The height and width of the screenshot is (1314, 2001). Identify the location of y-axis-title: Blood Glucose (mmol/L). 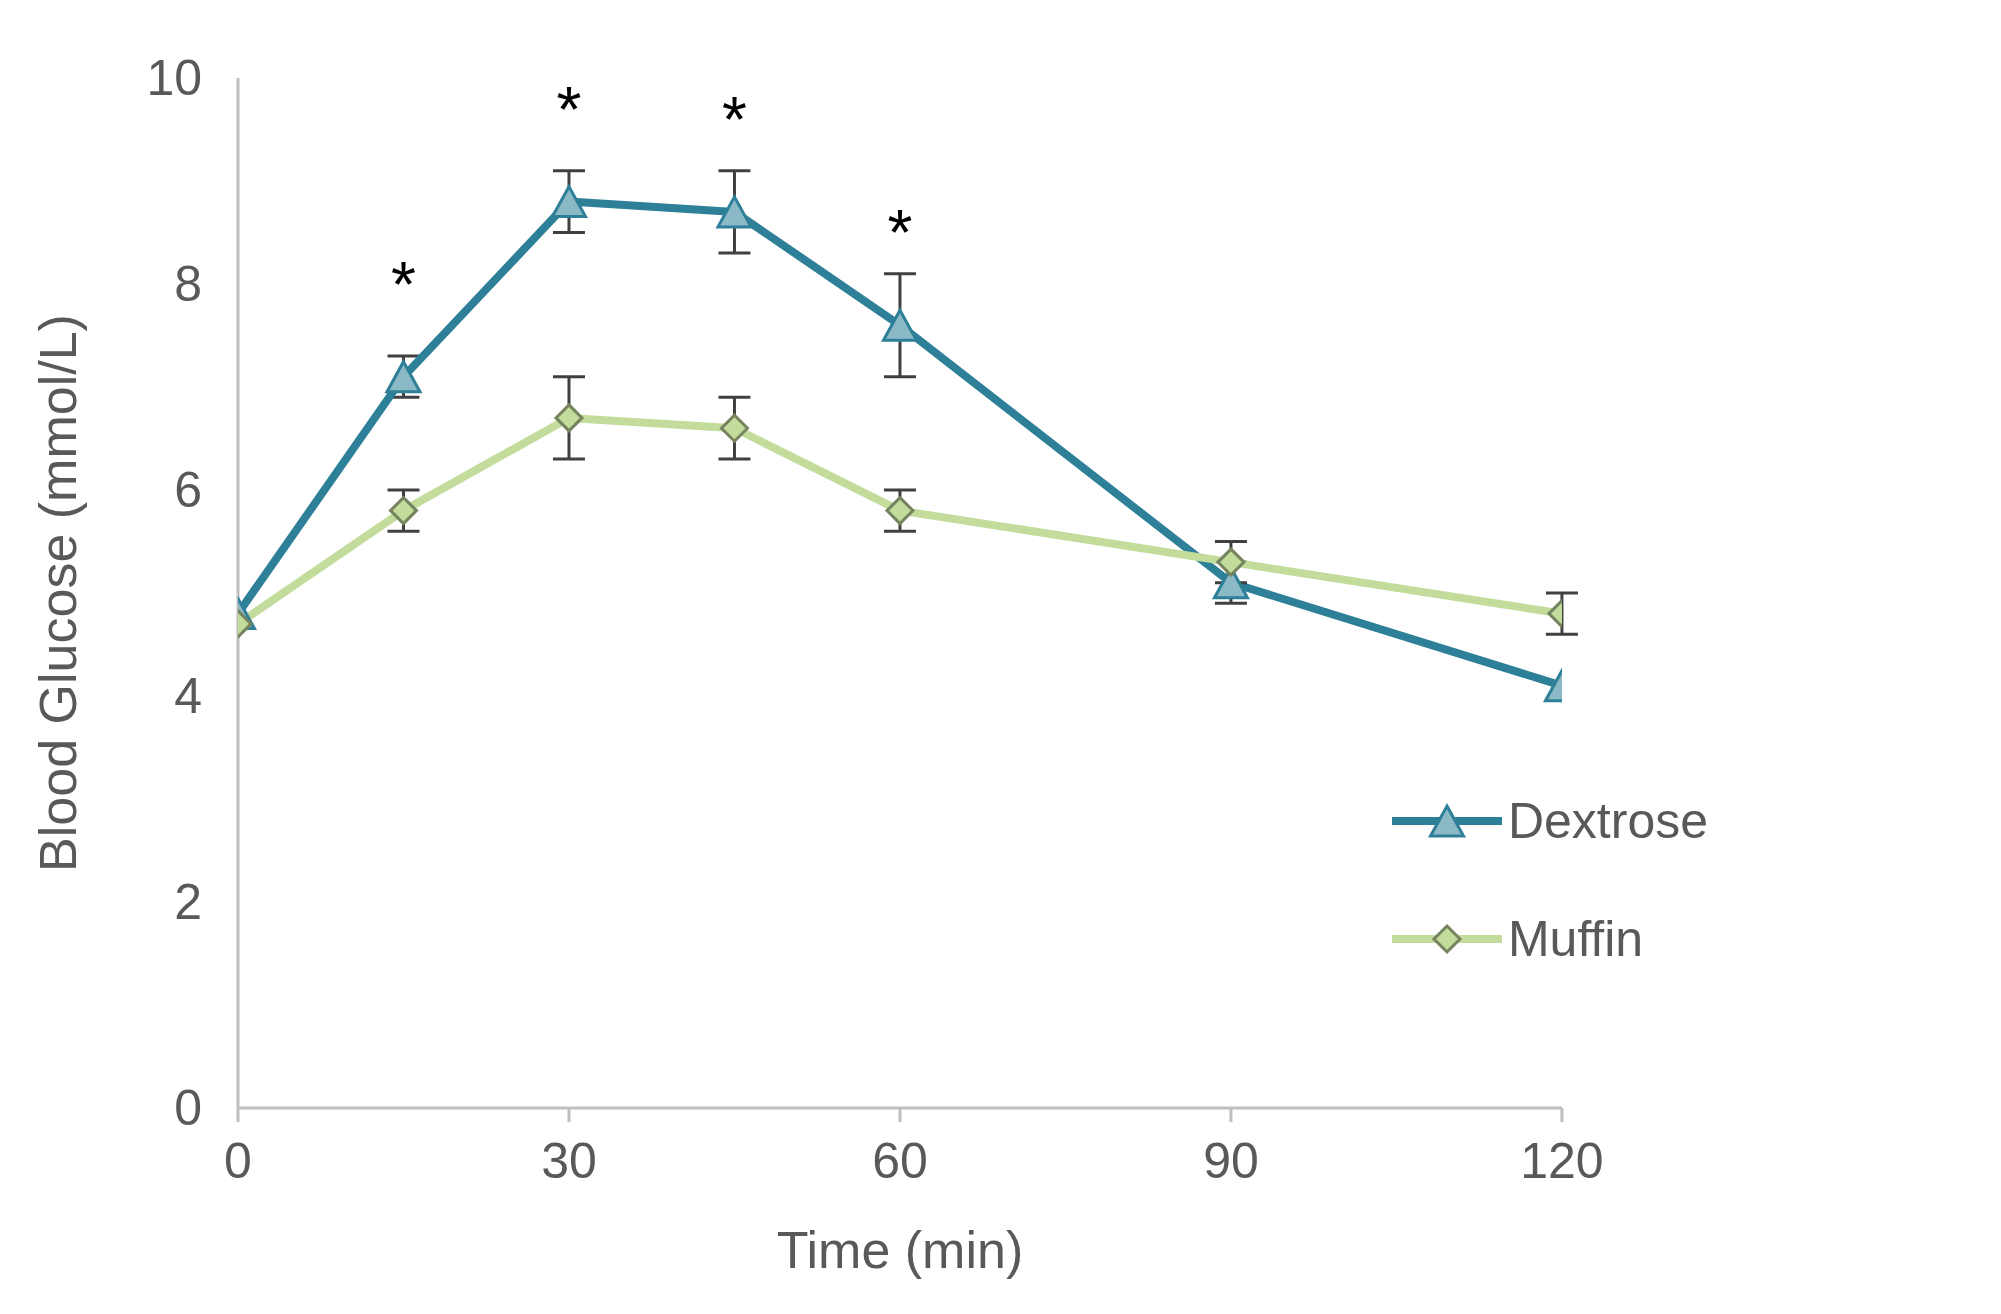
(58, 593).